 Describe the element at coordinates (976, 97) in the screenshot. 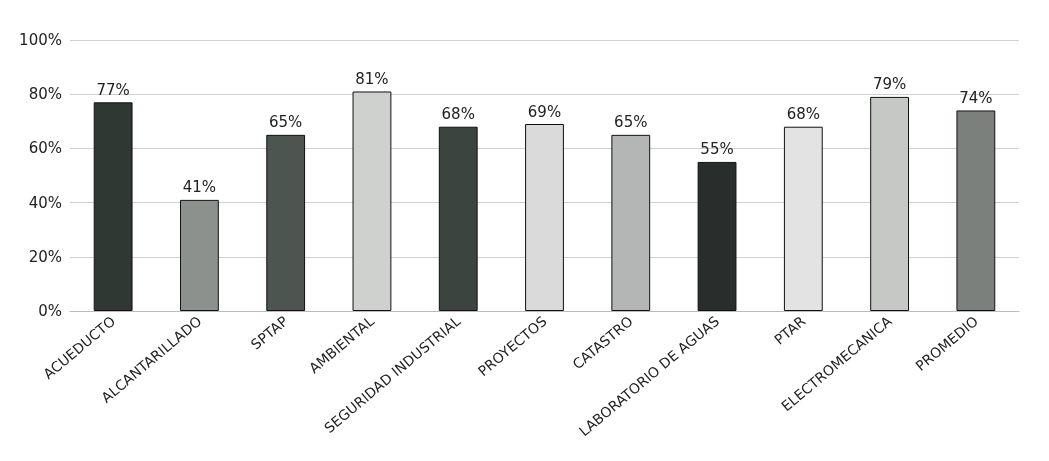

I see `data-label: 74%` at that location.